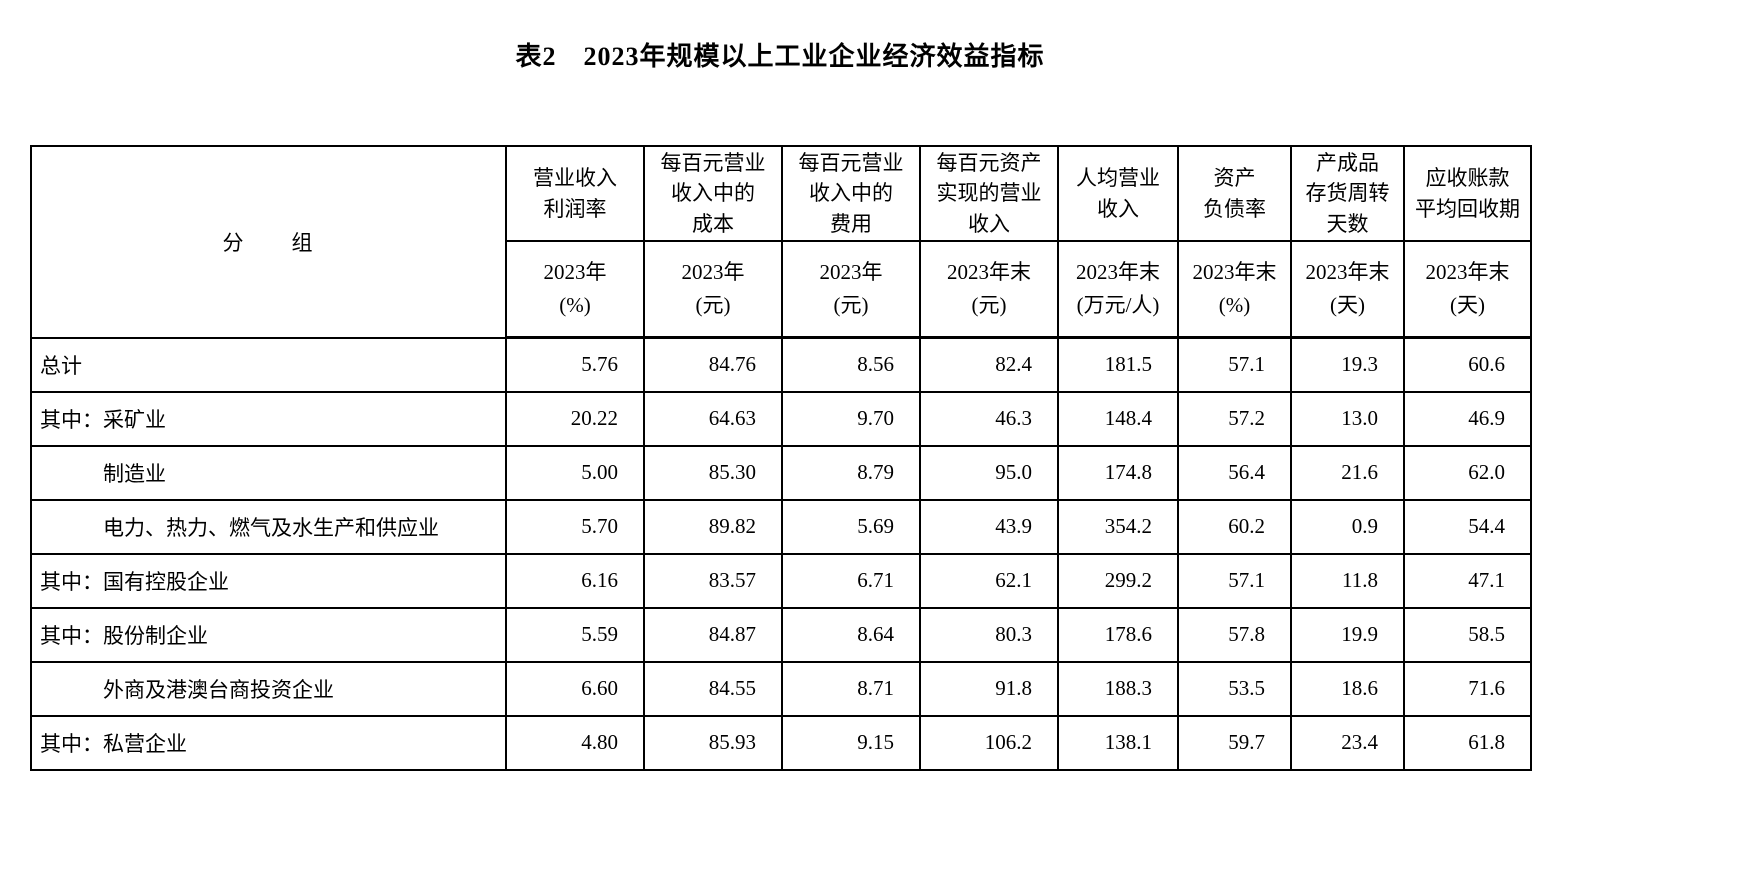 The height and width of the screenshot is (889, 1744). I want to click on value-cell: 21.6, so click(1347, 472).